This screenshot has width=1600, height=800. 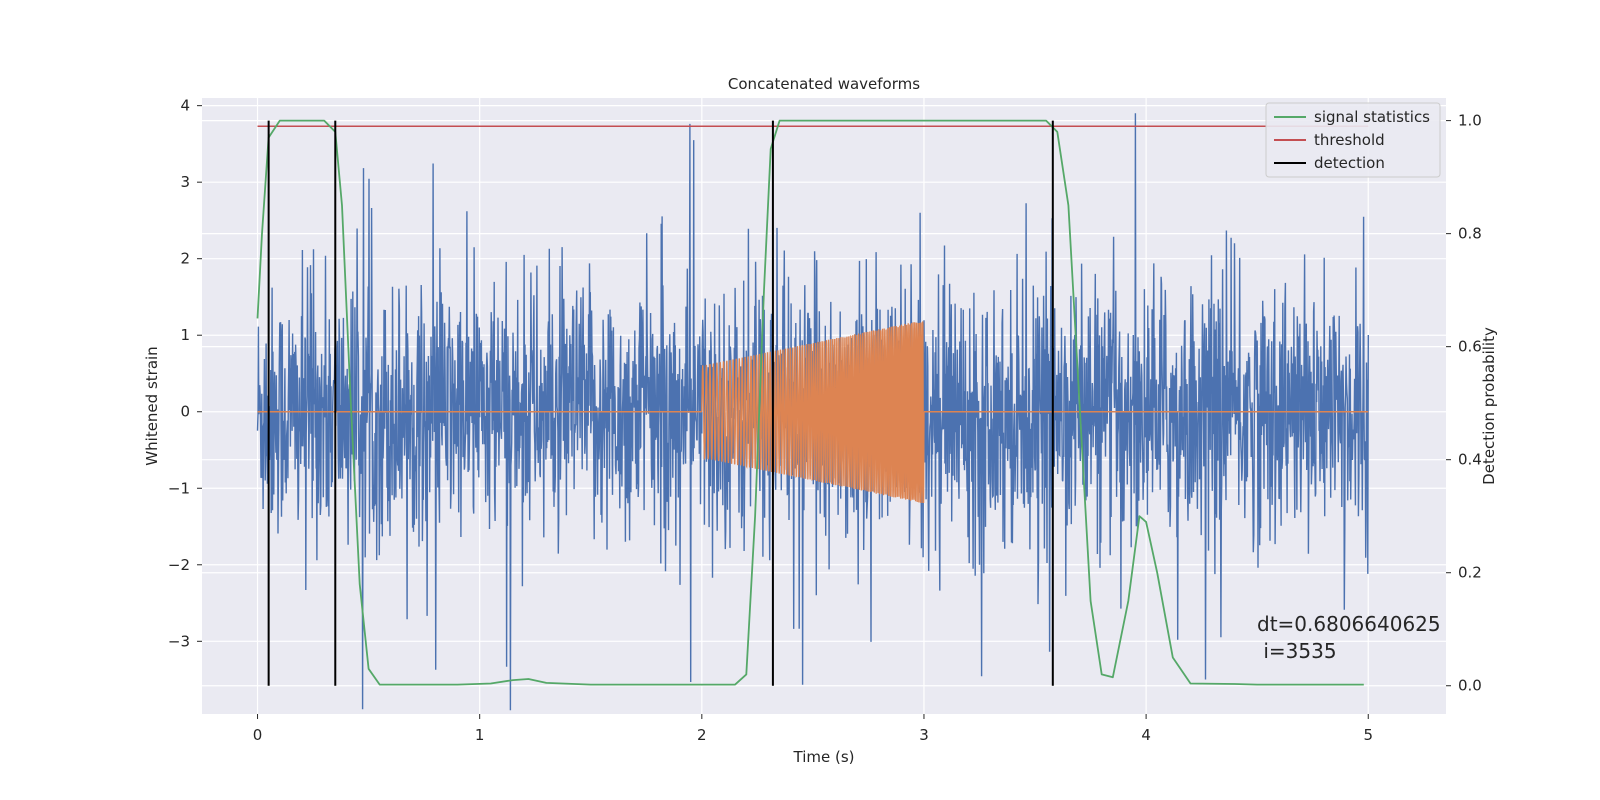 I want to click on y-left-tick-label: 0, so click(x=185, y=412).